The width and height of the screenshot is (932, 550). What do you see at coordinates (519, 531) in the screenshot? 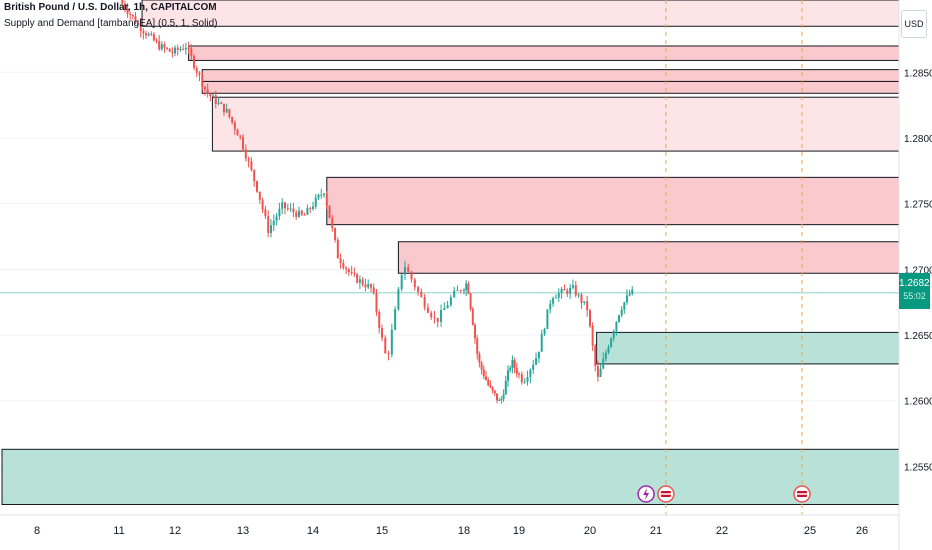
I see `x-tick-label: 19` at bounding box center [519, 531].